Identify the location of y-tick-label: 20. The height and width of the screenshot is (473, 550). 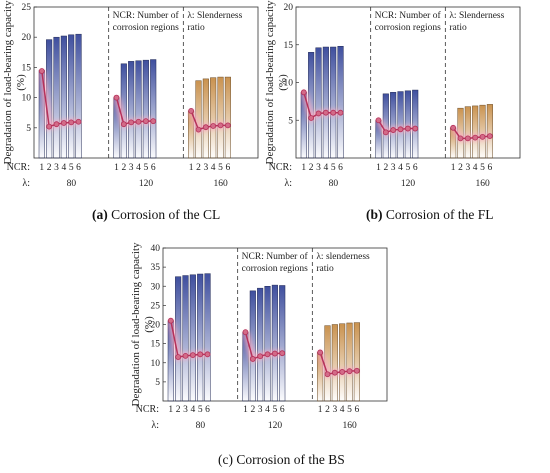
(156, 326).